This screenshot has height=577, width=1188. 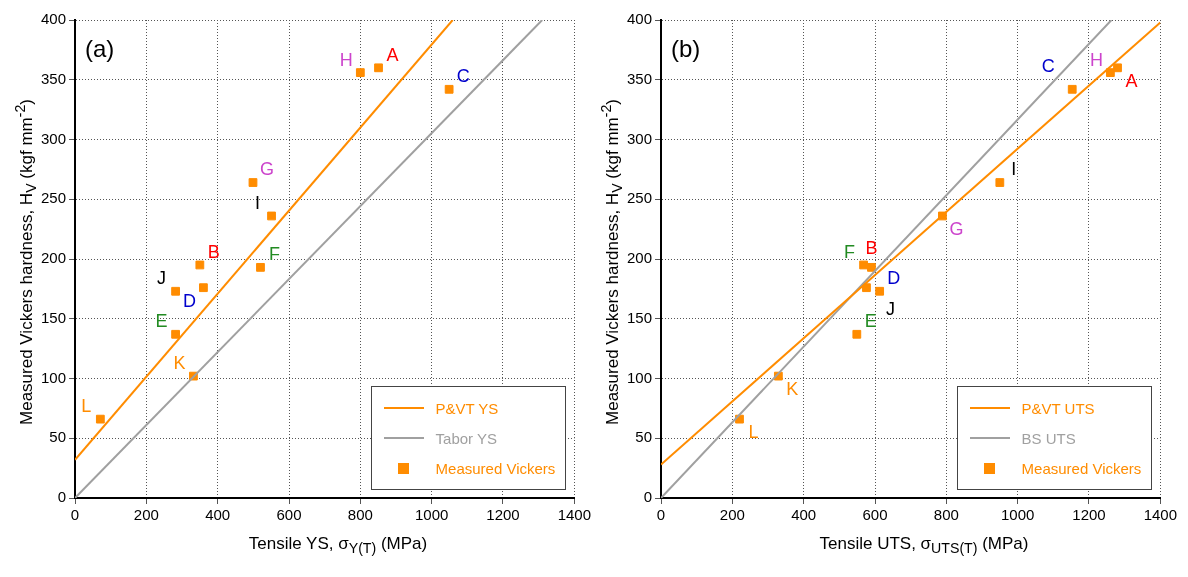 What do you see at coordinates (1058, 408) in the screenshot?
I see `legend-label: P&VT UTS` at bounding box center [1058, 408].